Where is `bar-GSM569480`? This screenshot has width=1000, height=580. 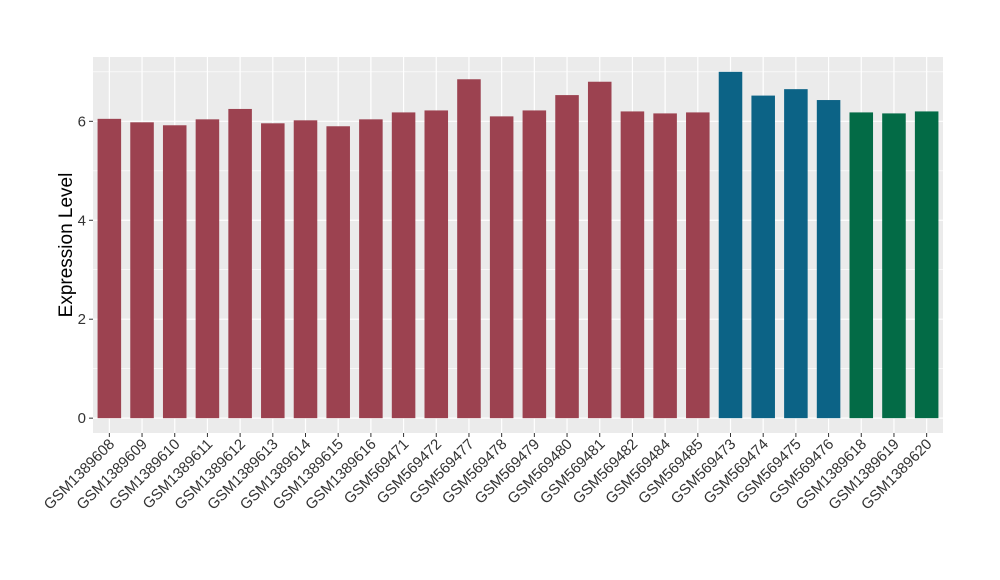
bar-GSM569480 is located at coordinates (567, 257).